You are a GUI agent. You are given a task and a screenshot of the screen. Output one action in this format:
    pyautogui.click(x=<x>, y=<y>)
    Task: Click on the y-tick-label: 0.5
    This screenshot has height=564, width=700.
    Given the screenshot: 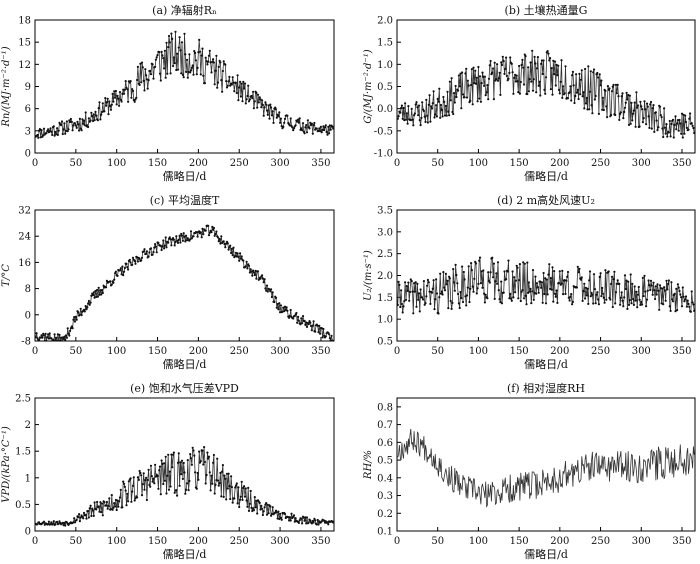 What is the action you would take?
    pyautogui.click(x=385, y=461)
    